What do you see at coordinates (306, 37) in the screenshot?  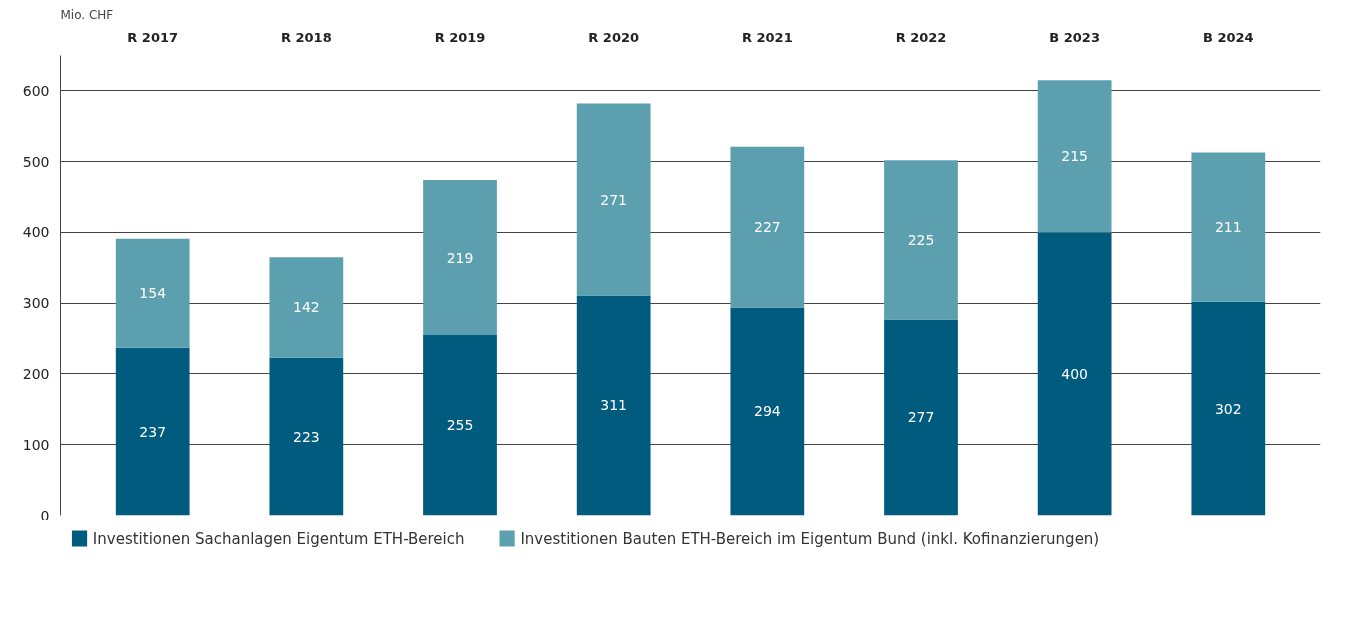 I see `x-tick-label: R 2018` at bounding box center [306, 37].